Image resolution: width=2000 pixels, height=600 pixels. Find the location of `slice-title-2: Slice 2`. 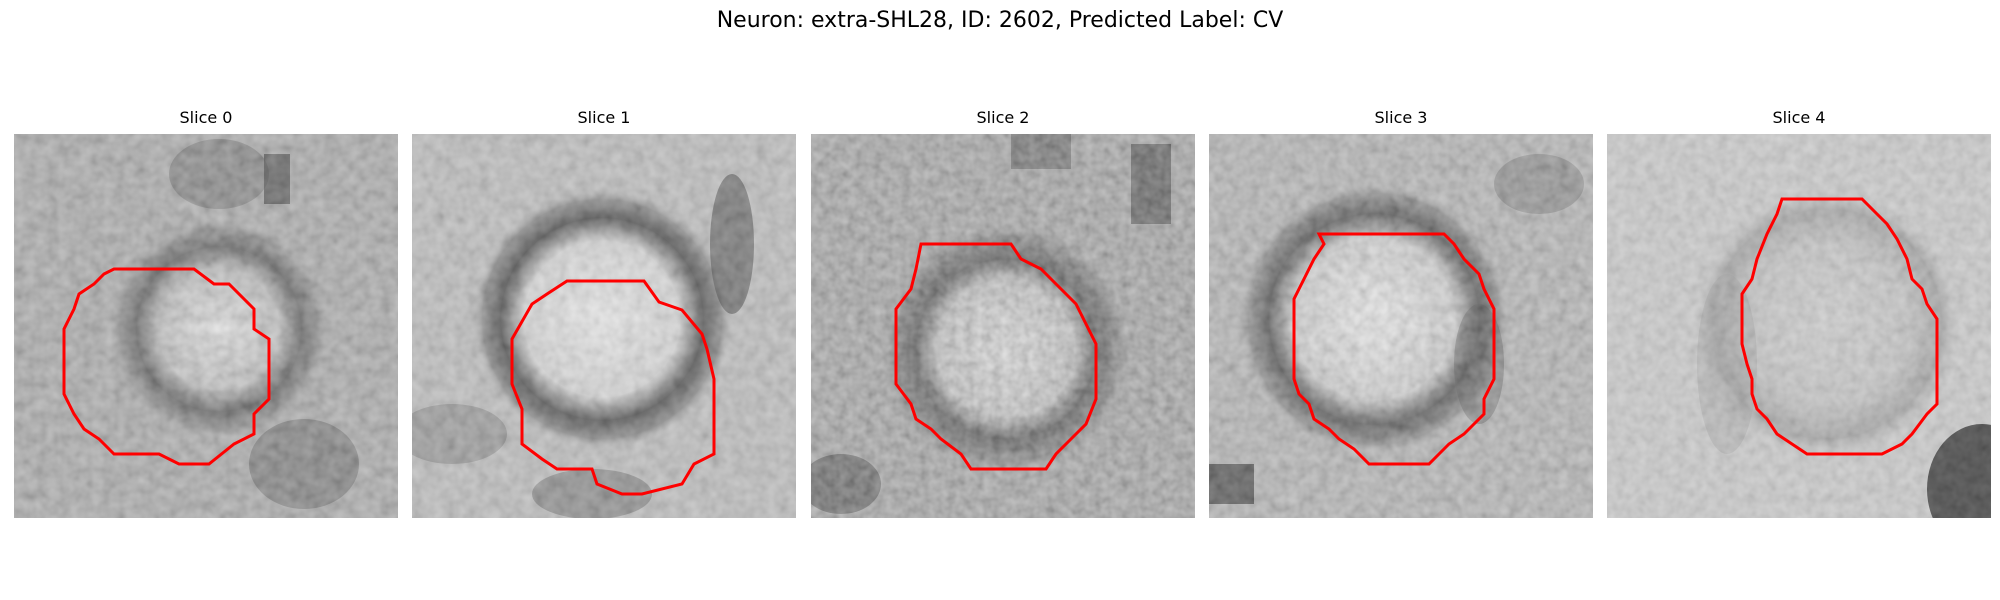

slice-title-2: Slice 2 is located at coordinates (1003, 117).